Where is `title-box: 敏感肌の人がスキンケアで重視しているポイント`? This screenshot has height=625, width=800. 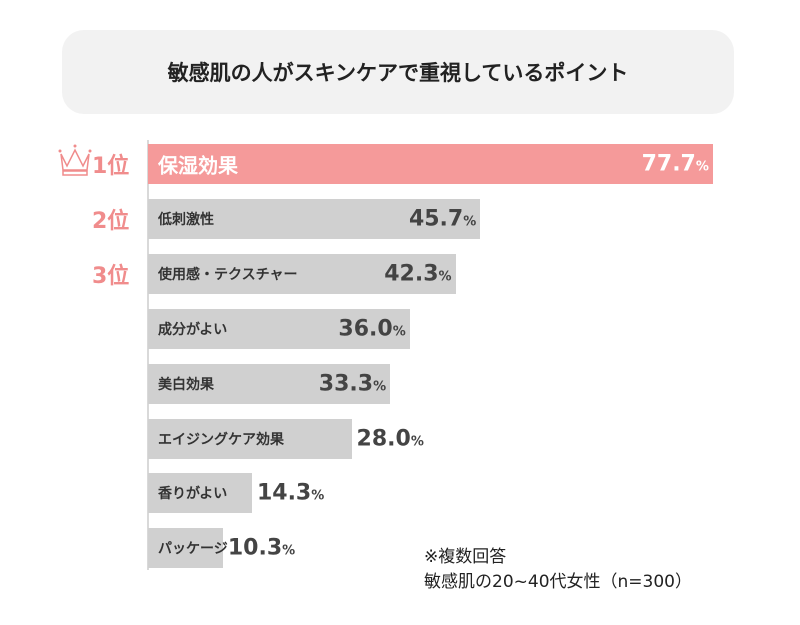 title-box: 敏感肌の人がスキンケアで重視しているポイント is located at coordinates (398, 72).